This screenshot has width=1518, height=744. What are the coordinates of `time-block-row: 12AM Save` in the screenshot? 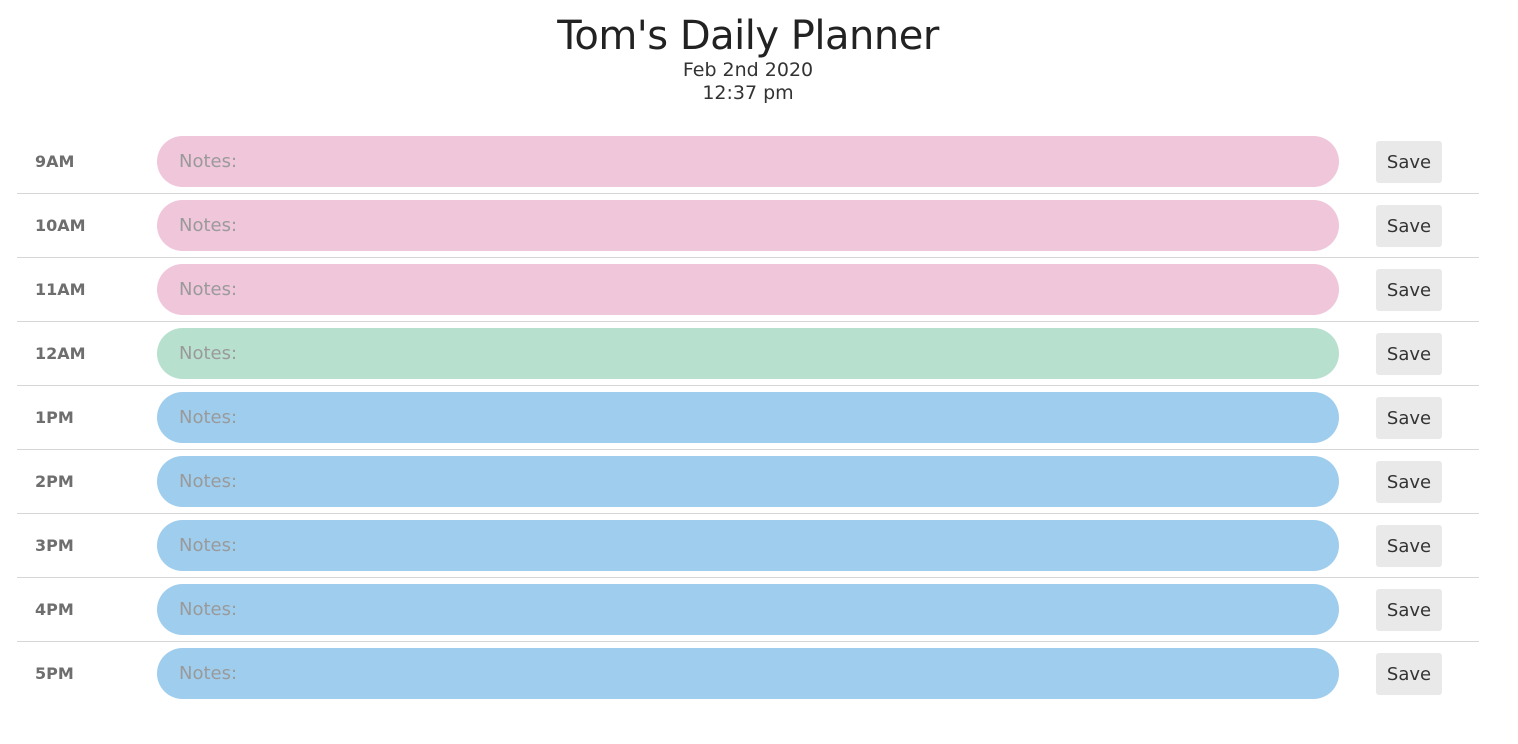 It's located at (748, 354).